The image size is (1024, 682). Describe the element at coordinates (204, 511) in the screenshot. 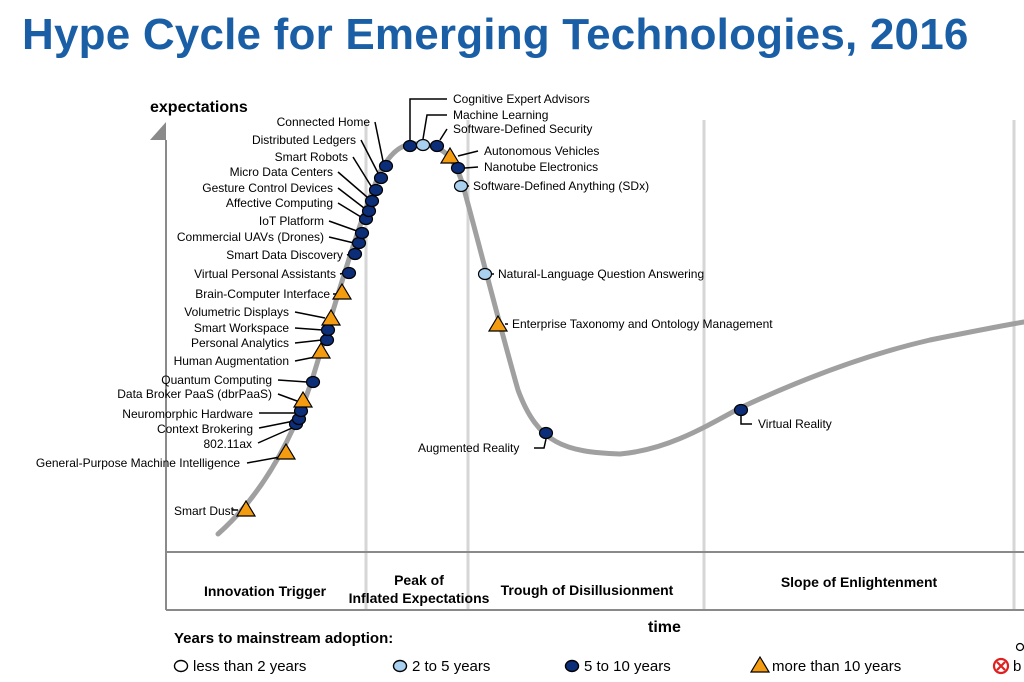

I see `label-smart-dust: Smart Dust` at that location.